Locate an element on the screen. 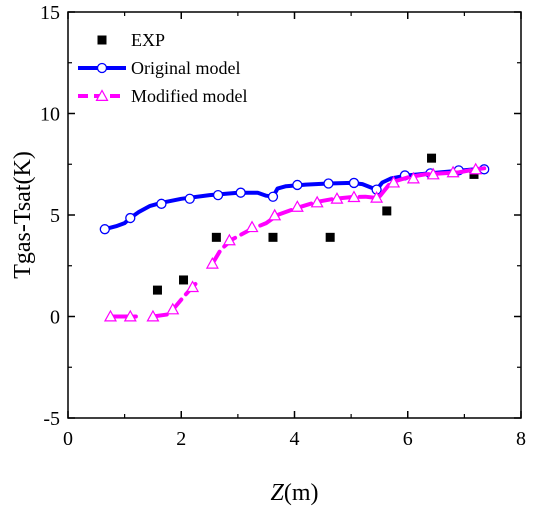 Image resolution: width=533 pixels, height=509 pixels. y-tick-label: 15 is located at coordinates (50, 13).